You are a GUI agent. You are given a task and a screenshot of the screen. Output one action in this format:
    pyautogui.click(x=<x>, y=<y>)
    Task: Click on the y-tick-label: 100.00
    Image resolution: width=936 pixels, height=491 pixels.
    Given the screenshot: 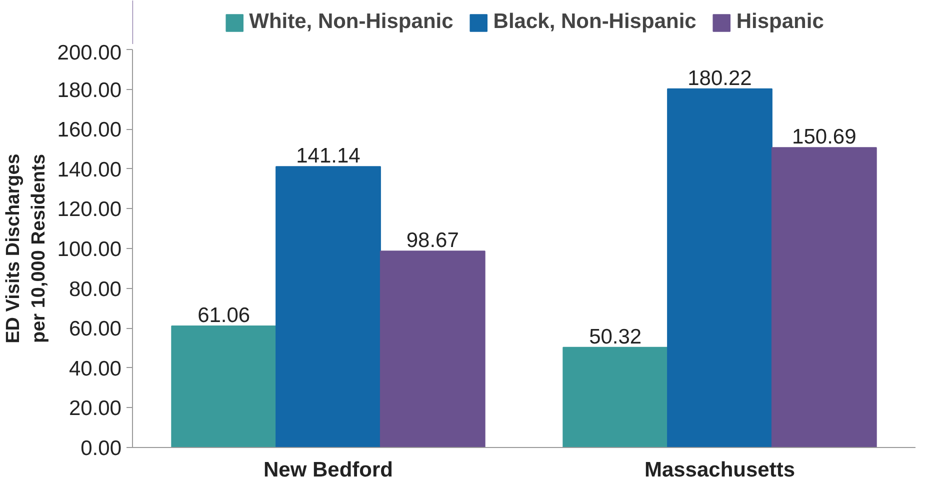 What is the action you would take?
    pyautogui.click(x=89, y=249)
    